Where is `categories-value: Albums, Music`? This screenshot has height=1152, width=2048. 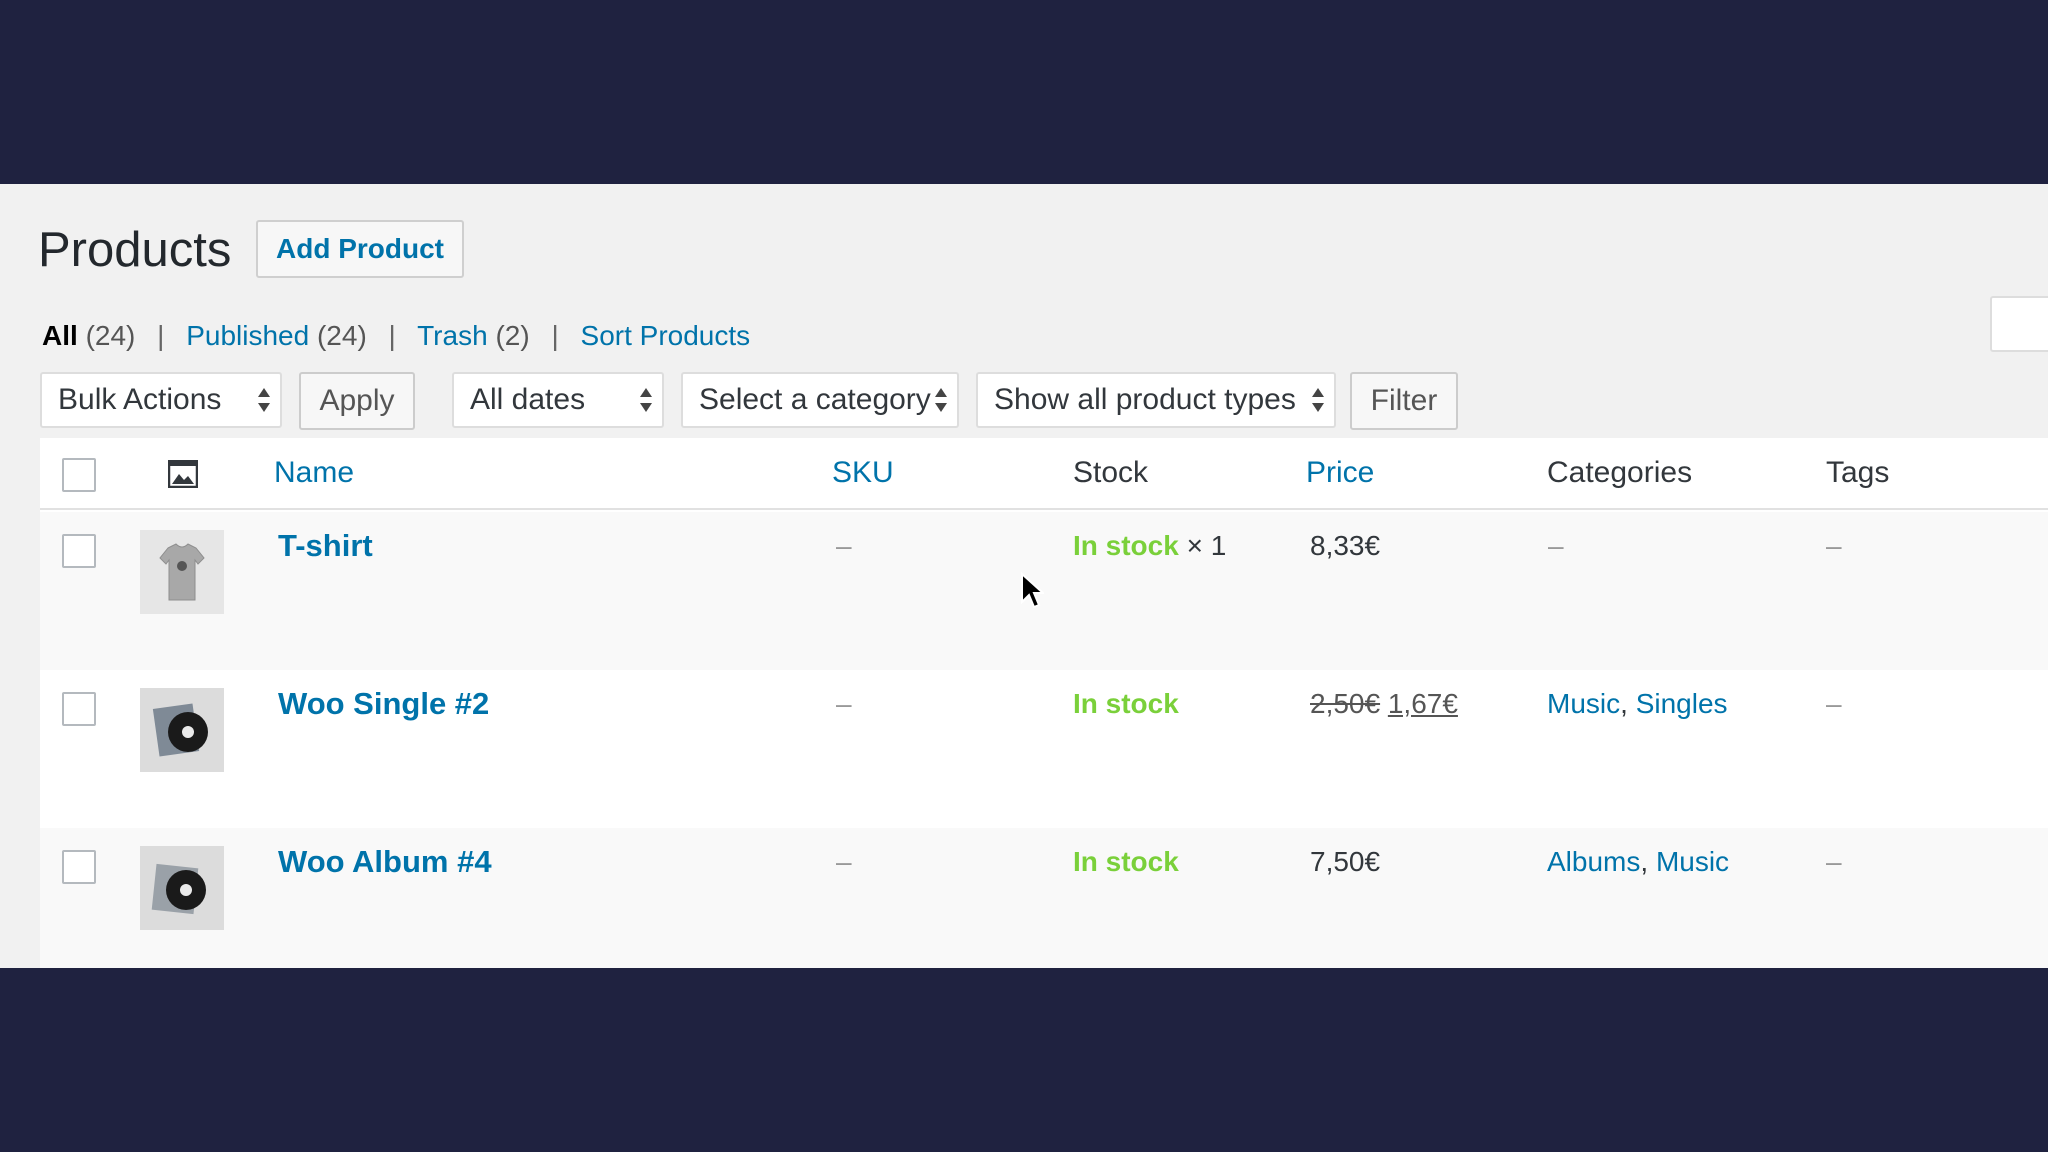
categories-value: Albums, Music is located at coordinates (1638, 862).